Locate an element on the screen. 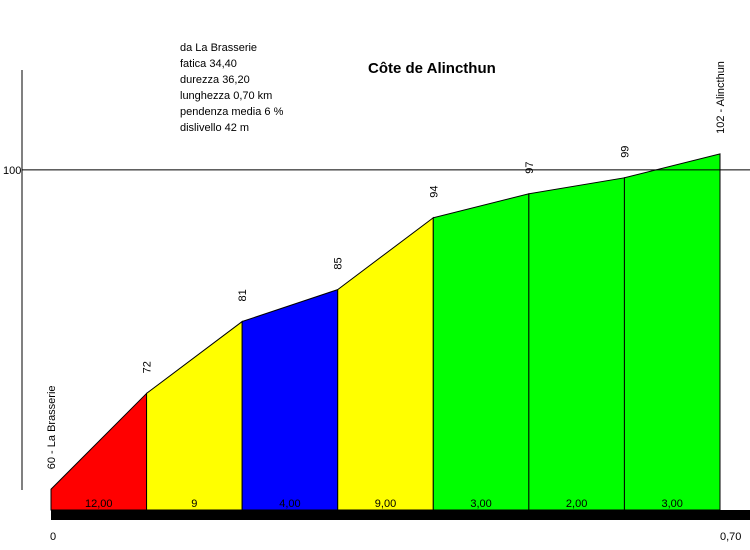 Image resolution: width=750 pixels, height=550 pixels. info-line: durezza 36,20 is located at coordinates (215, 80).